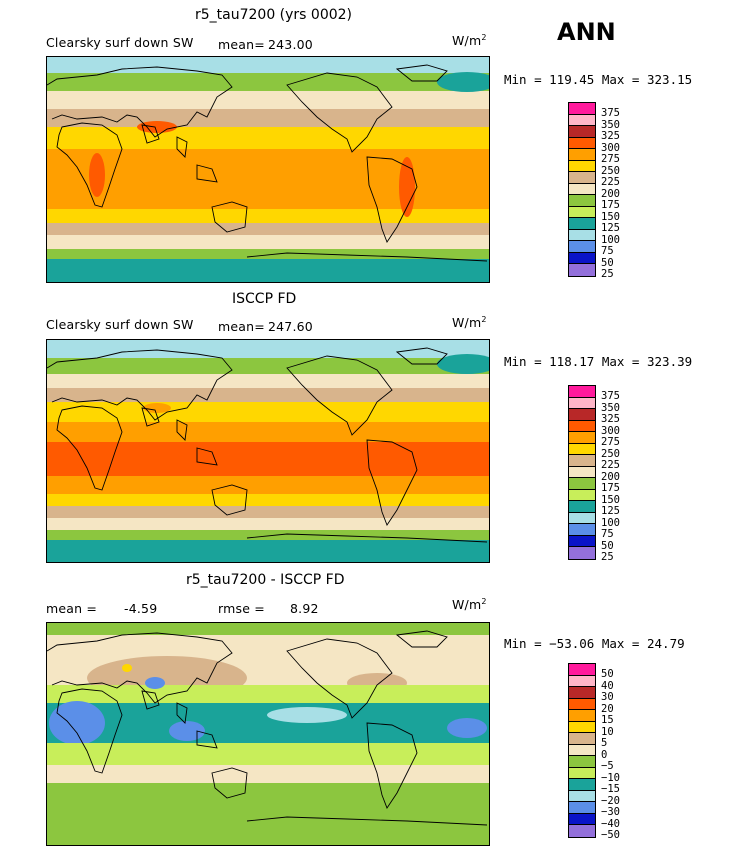  Describe the element at coordinates (610, 800) in the screenshot. I see `colorbar-tick-label: −20` at that location.